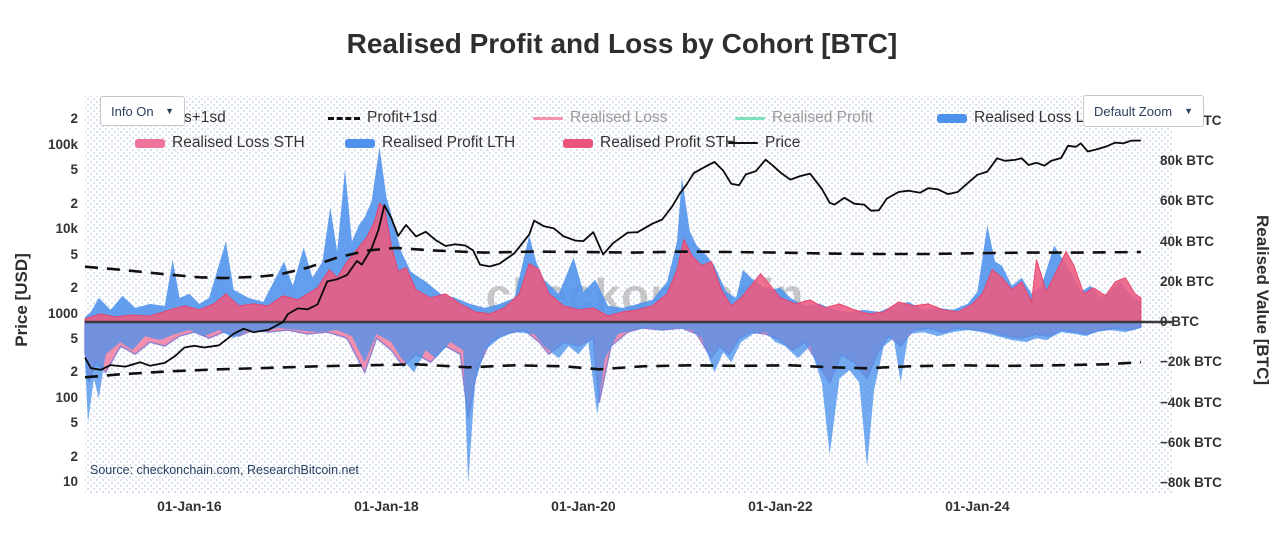 The height and width of the screenshot is (551, 1280). I want to click on zoom-dropdown-label: Default Zoom, so click(1133, 111).